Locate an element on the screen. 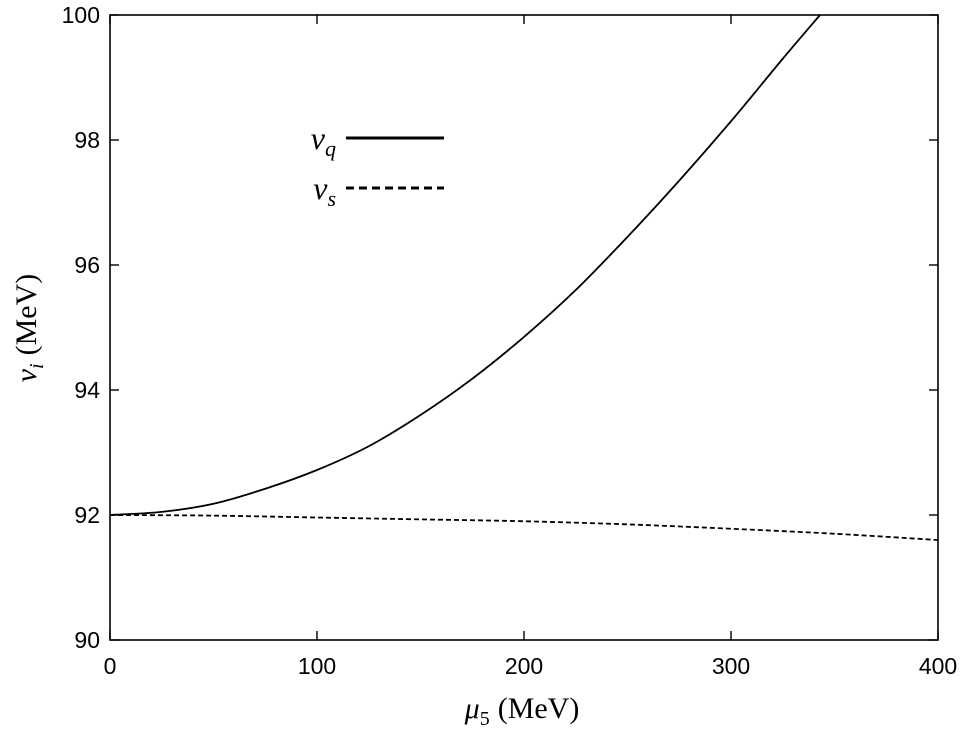 This screenshot has width=963, height=729. x-tick-label: 0 is located at coordinates (110, 666).